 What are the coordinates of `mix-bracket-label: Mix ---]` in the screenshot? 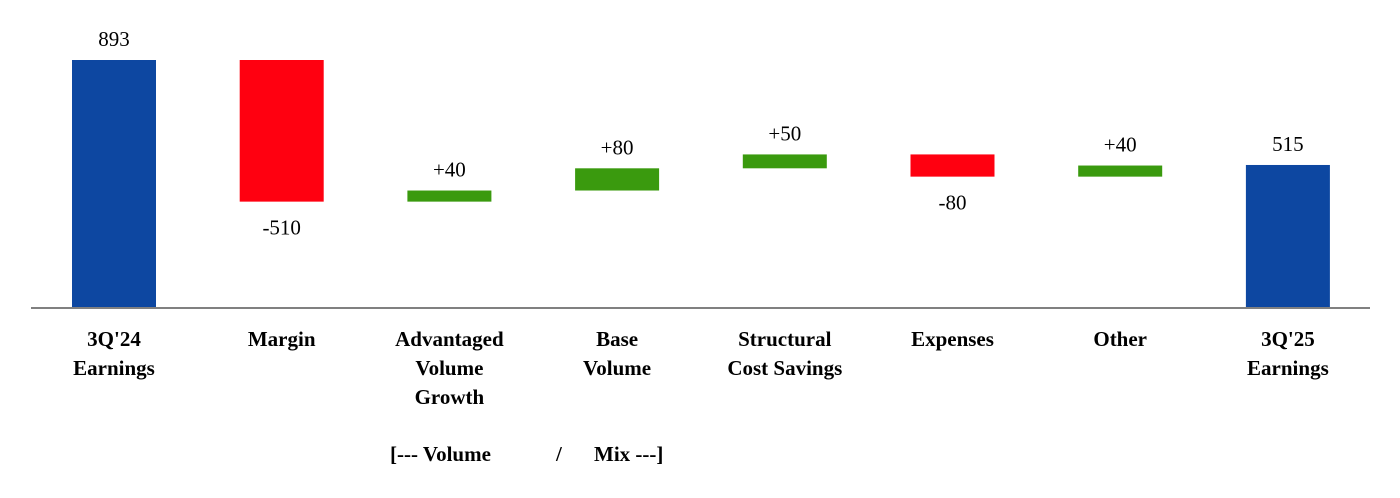 It's located at (628, 454).